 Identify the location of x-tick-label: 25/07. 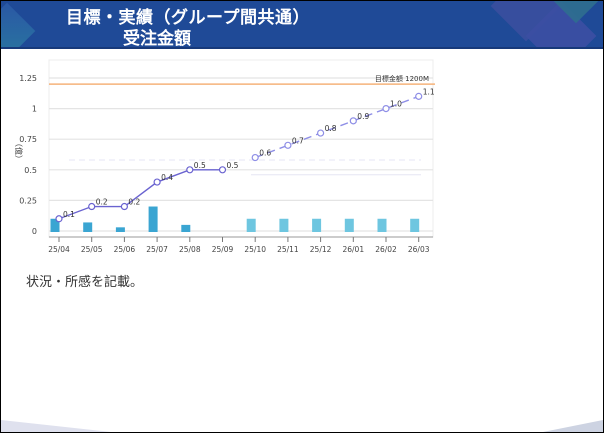
(157, 249).